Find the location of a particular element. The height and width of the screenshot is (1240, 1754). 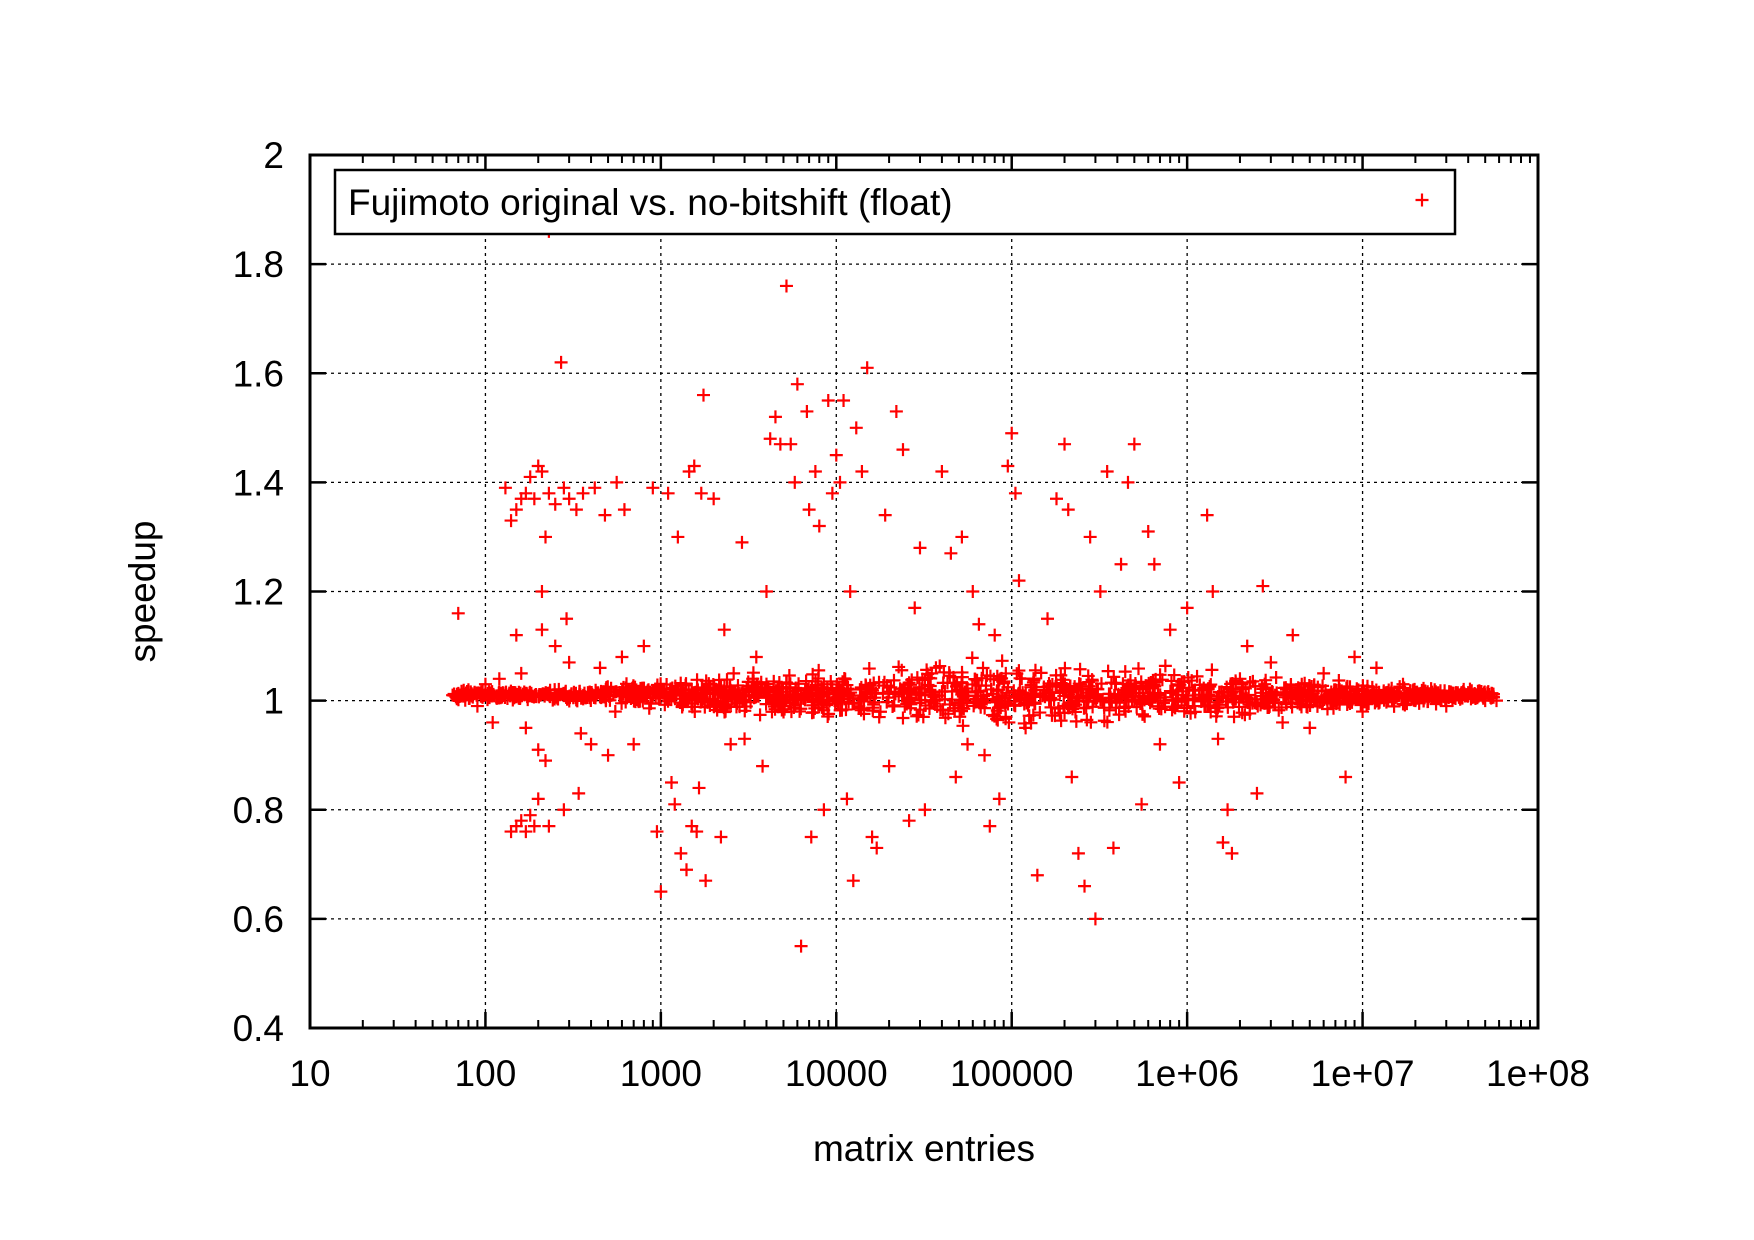

y-tick-label: 1.6 is located at coordinates (258, 373).